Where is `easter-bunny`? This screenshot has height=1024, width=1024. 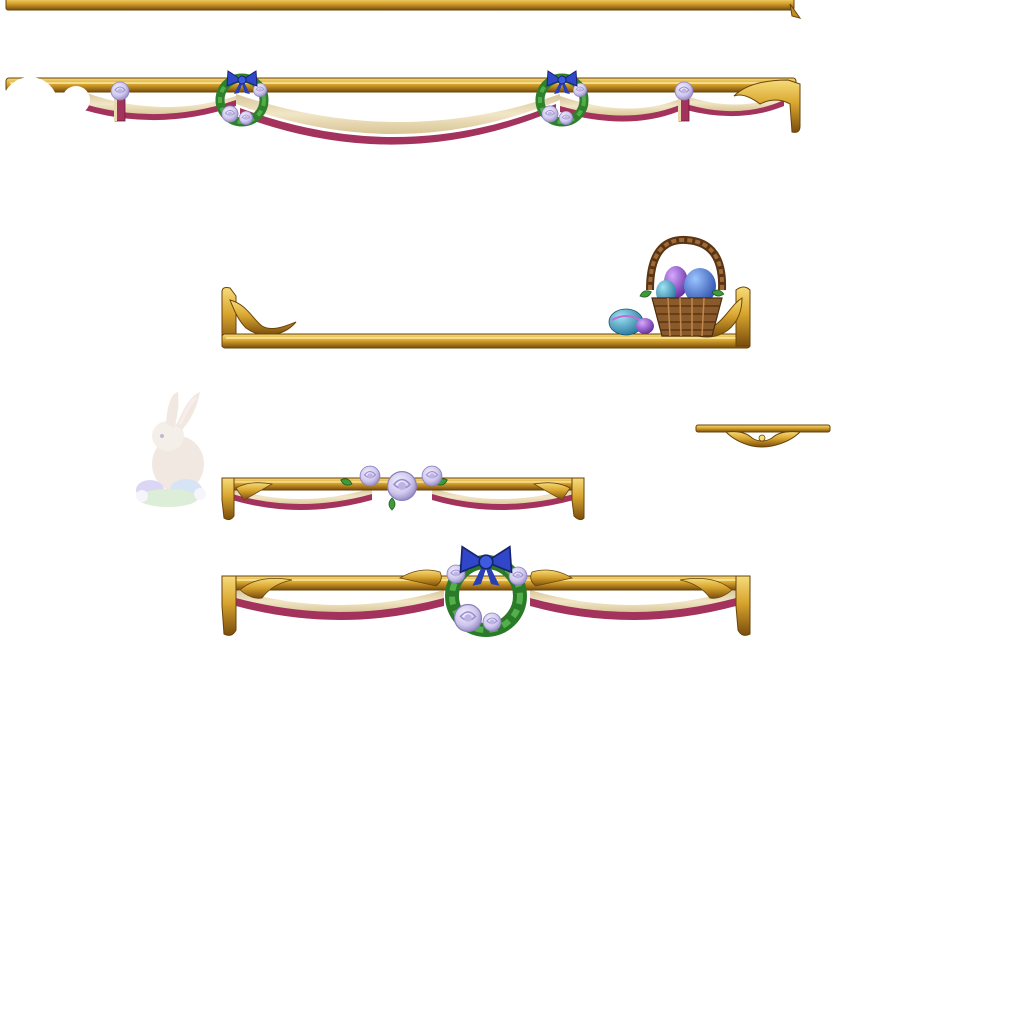 easter-bunny is located at coordinates (171, 449).